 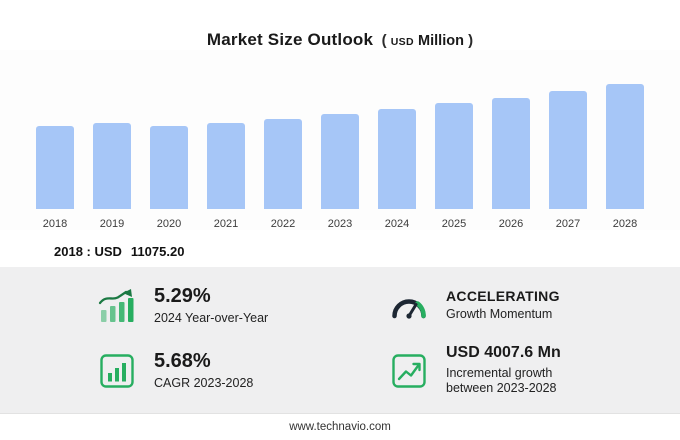 I want to click on chart-title: Market Size Outlook, so click(x=290, y=39).